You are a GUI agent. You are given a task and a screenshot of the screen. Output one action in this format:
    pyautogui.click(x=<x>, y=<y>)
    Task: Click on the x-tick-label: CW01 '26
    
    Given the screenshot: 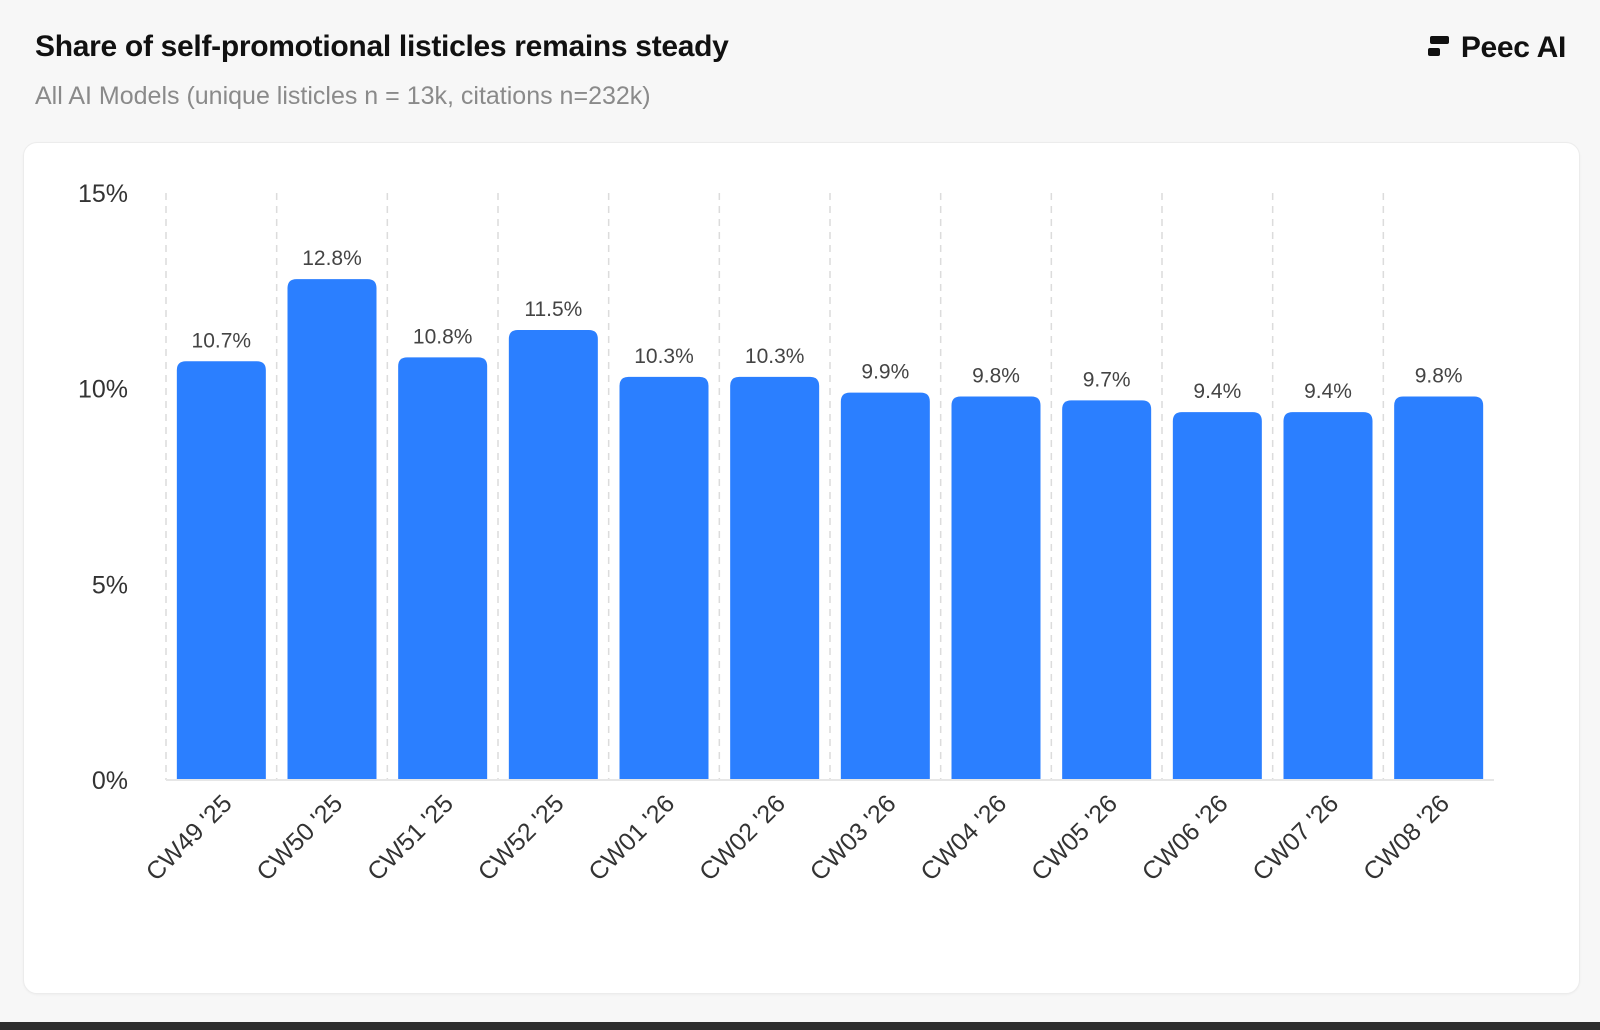 What is the action you would take?
    pyautogui.click(x=631, y=837)
    